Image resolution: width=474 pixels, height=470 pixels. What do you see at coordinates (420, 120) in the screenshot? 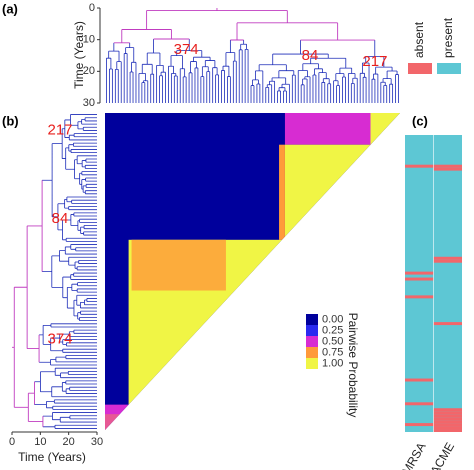
I see `panel-label: (c)` at bounding box center [420, 120].